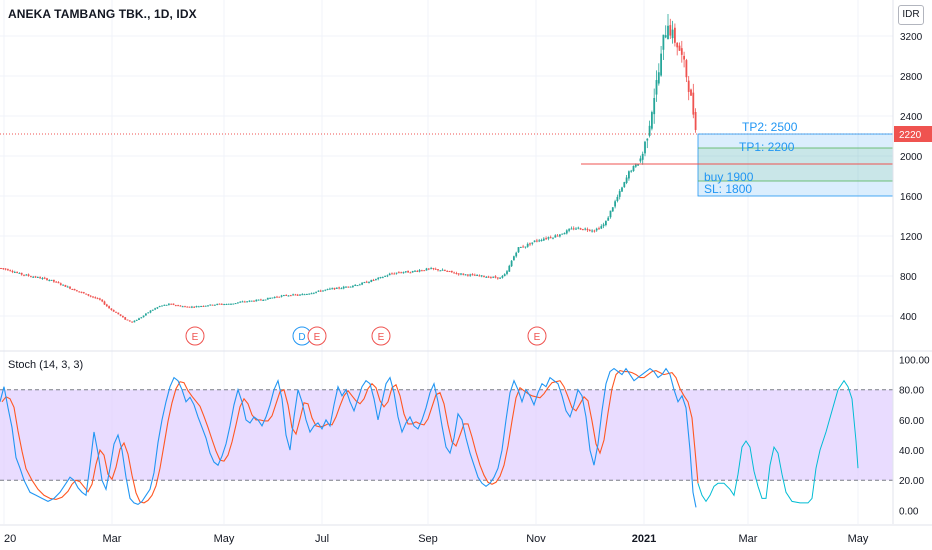 The width and height of the screenshot is (932, 550). I want to click on time-tick-label: Mar, so click(748, 539).